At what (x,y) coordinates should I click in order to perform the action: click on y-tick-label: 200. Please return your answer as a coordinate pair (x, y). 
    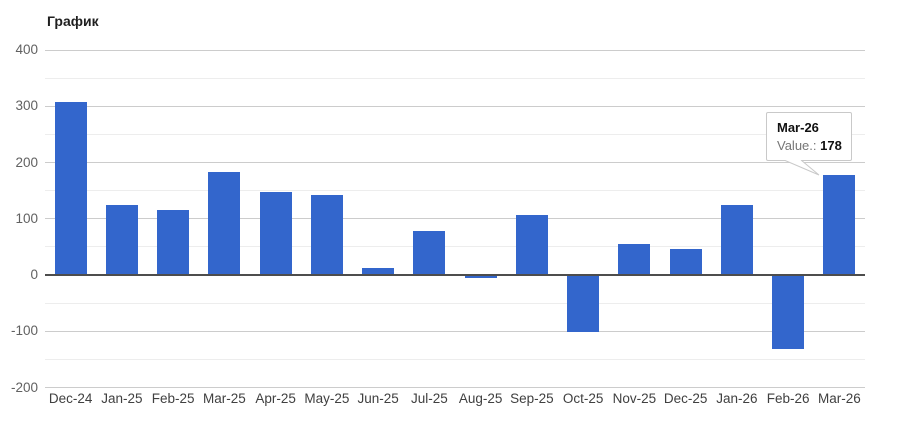
    Looking at the image, I should click on (26, 162).